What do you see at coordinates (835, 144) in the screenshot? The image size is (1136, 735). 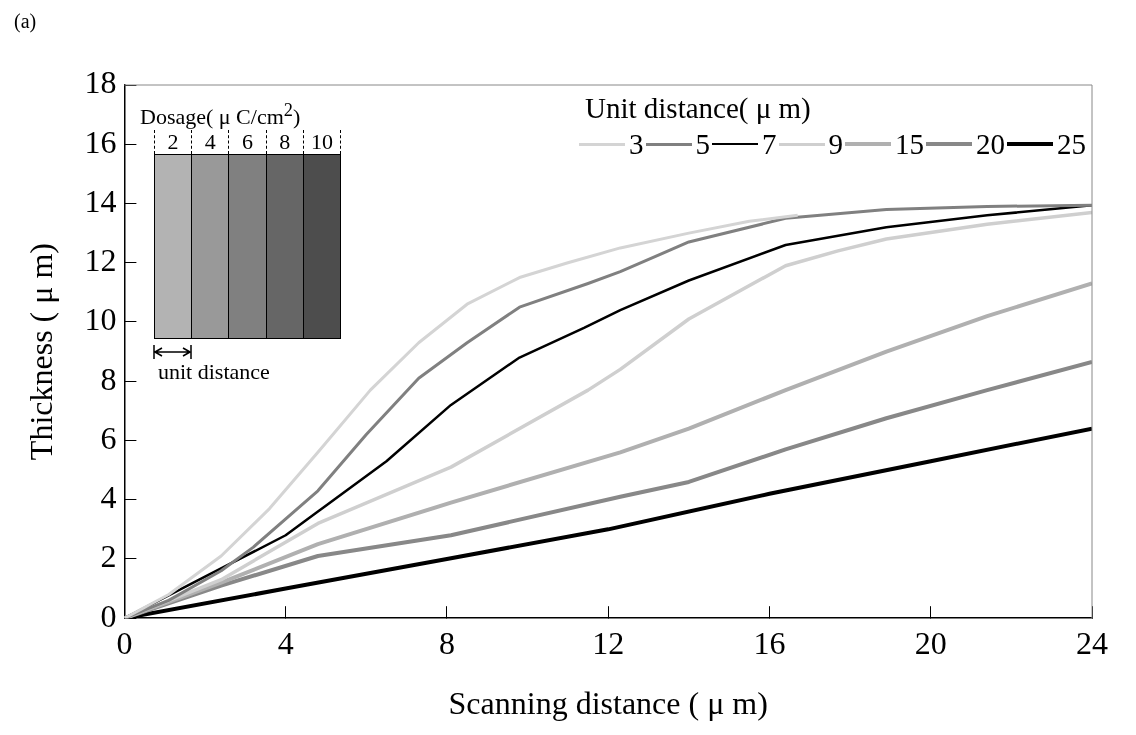 I see `legend-label: 9` at bounding box center [835, 144].